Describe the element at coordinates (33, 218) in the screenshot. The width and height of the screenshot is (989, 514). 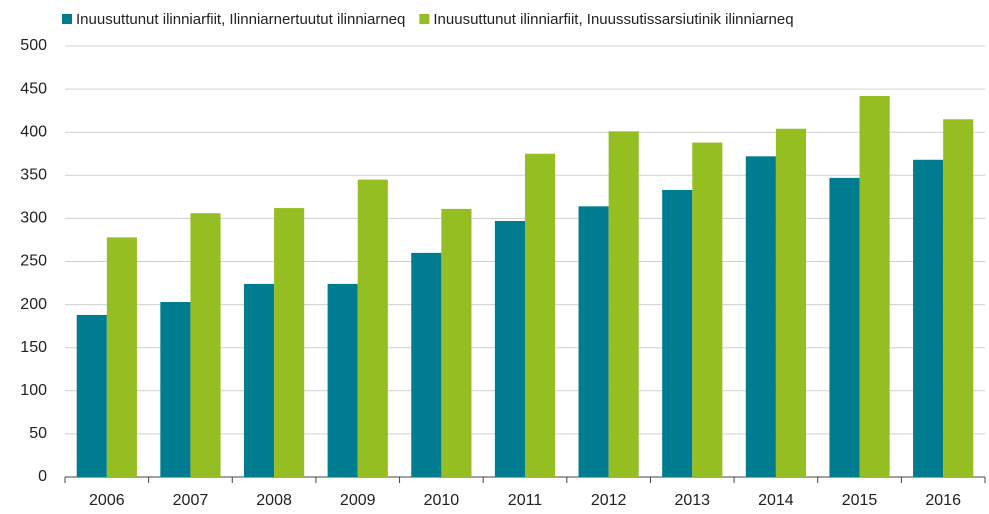
I see `y-tick-label: 300` at that location.